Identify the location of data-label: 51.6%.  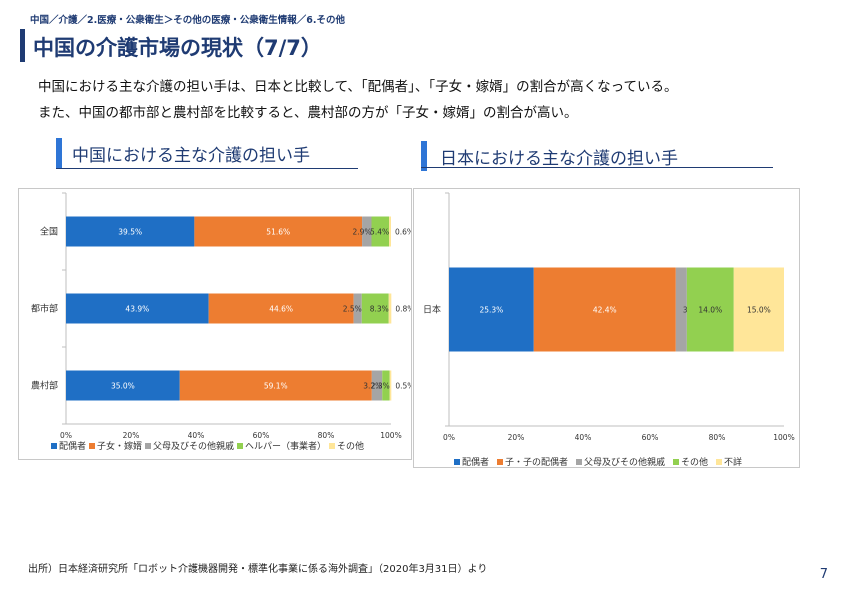
(278, 232).